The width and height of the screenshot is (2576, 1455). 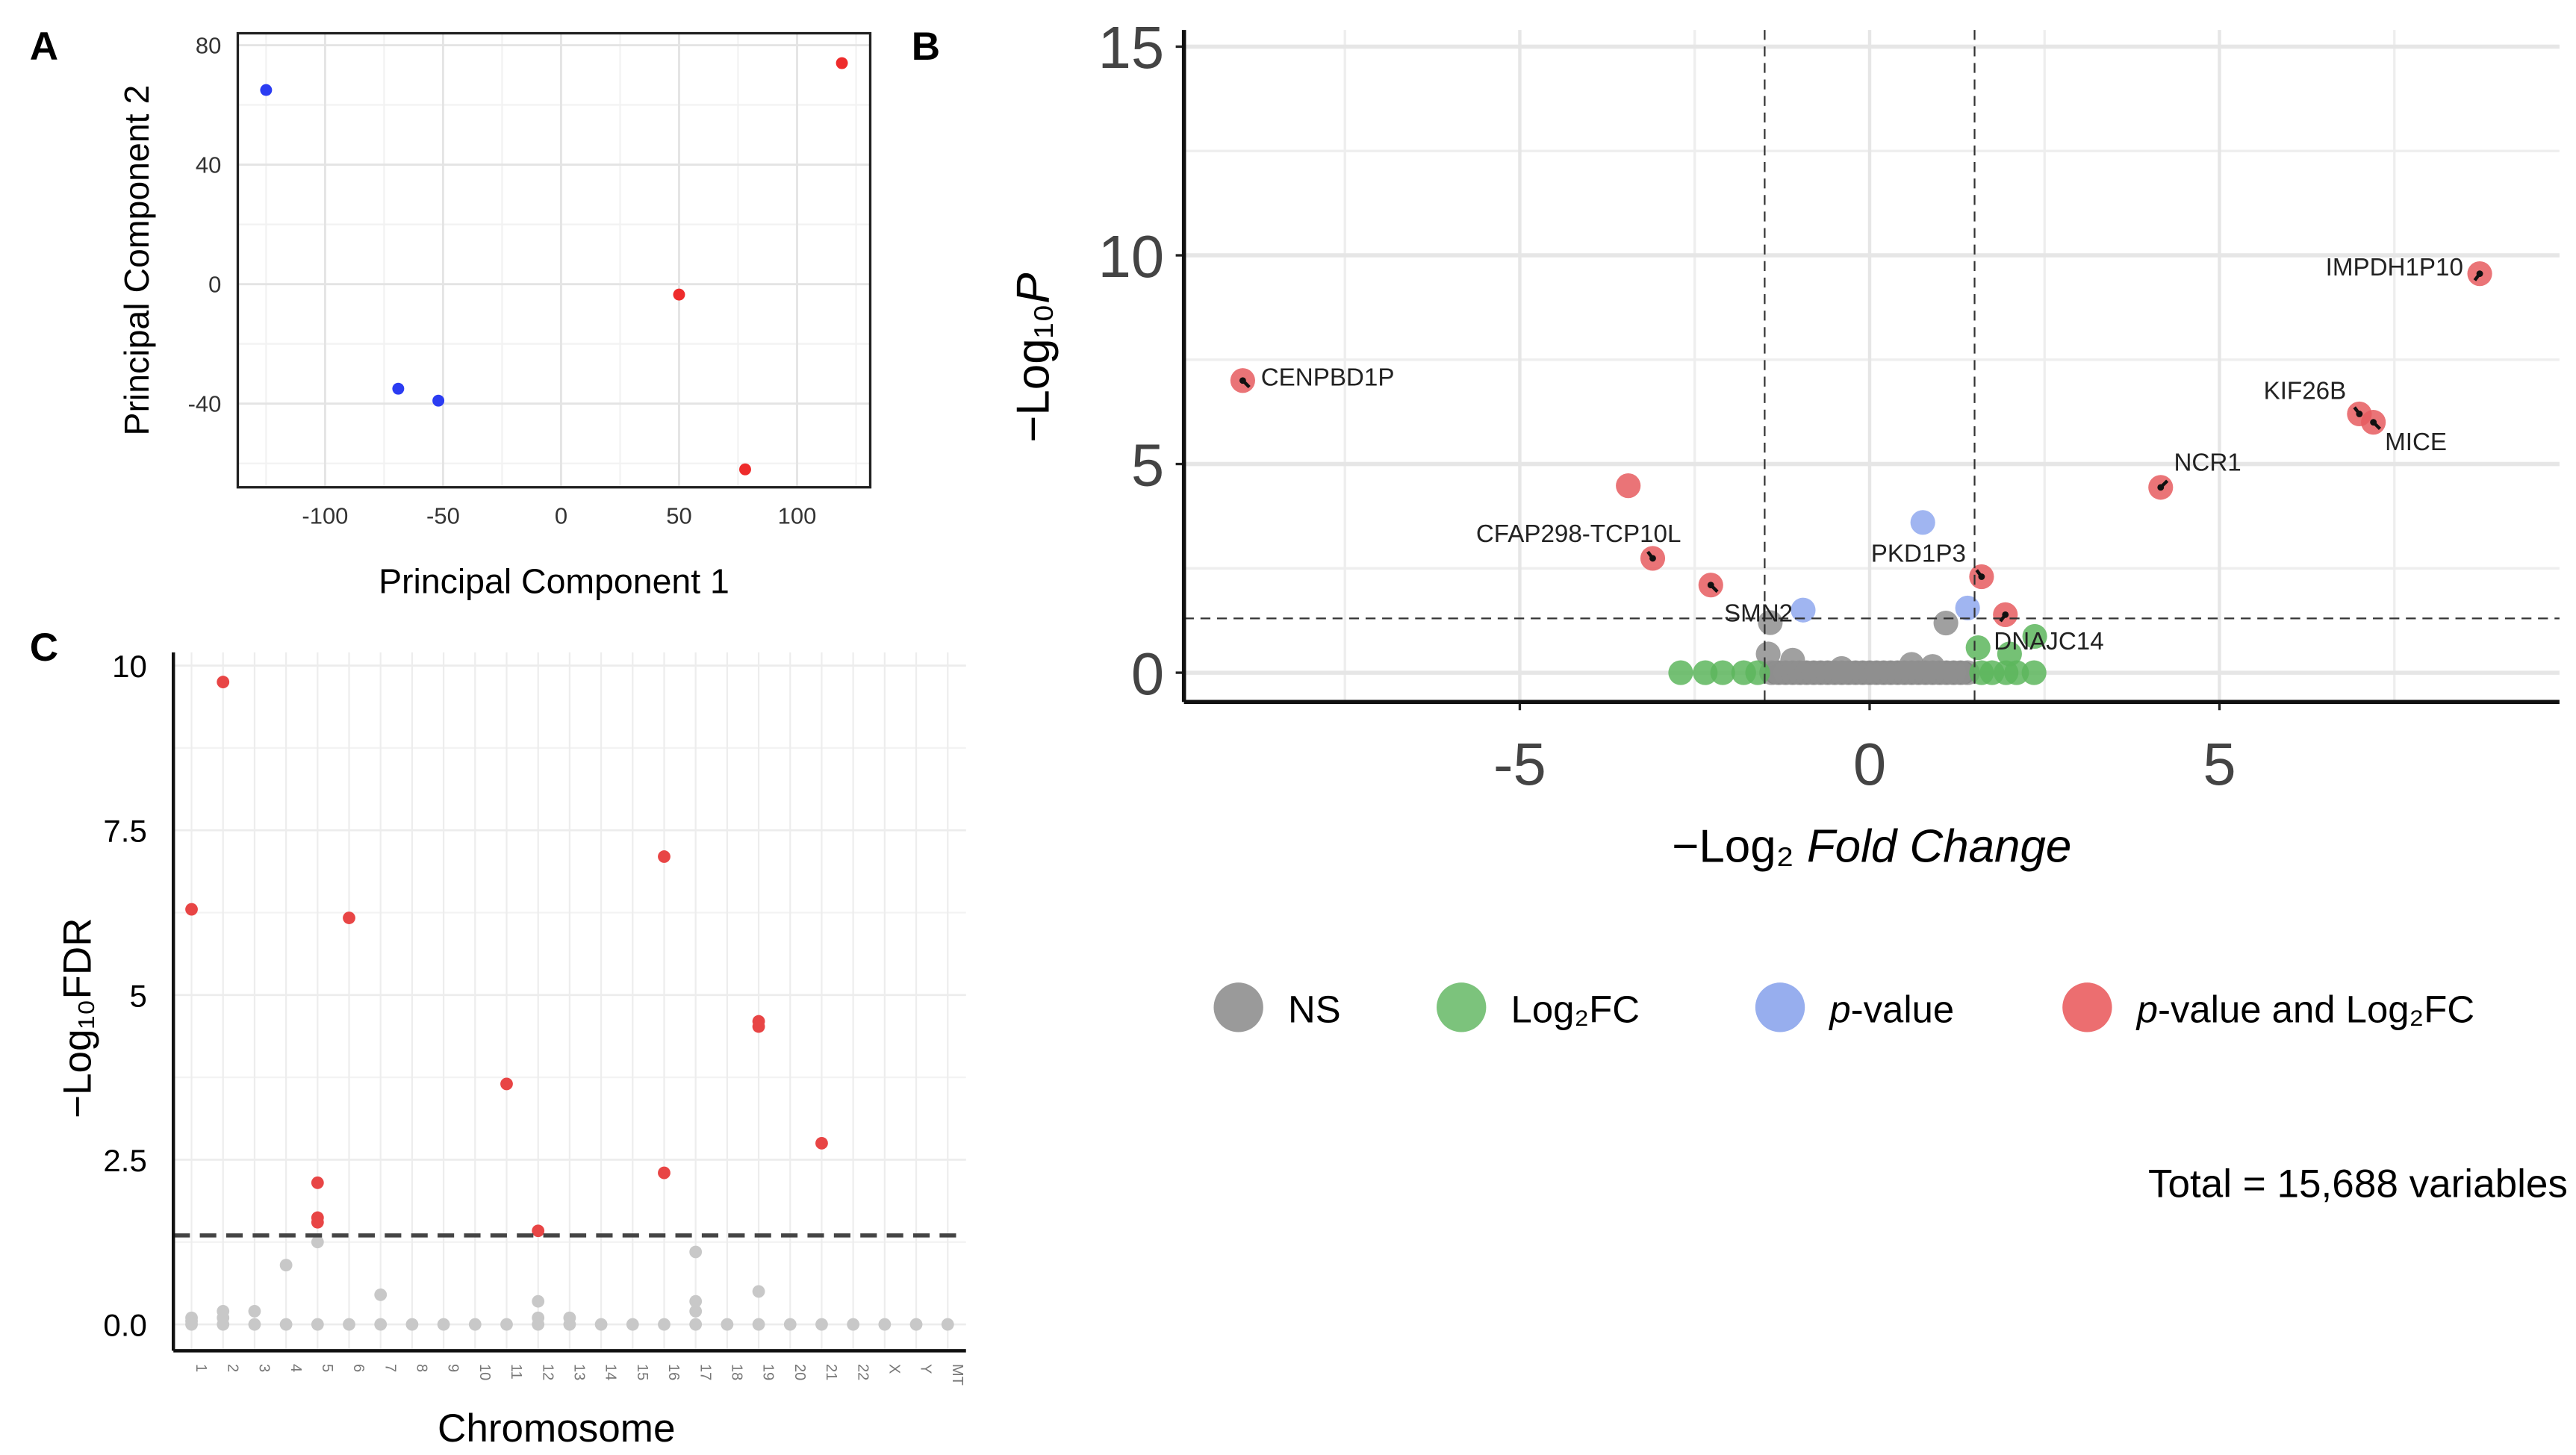 I want to click on y-axis-title: −Log₁₀FDR, so click(x=78, y=1017).